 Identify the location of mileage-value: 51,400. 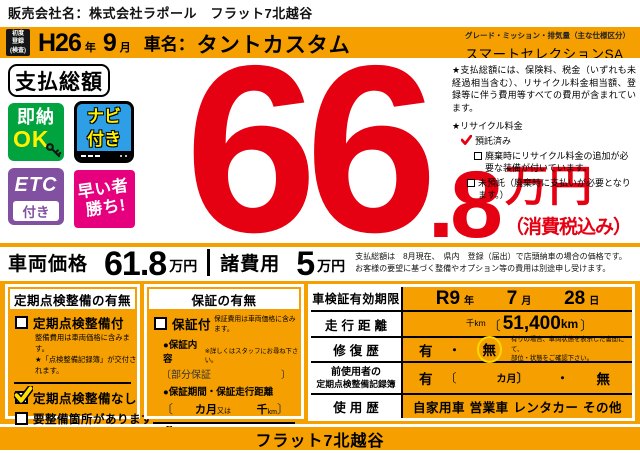
(531, 324).